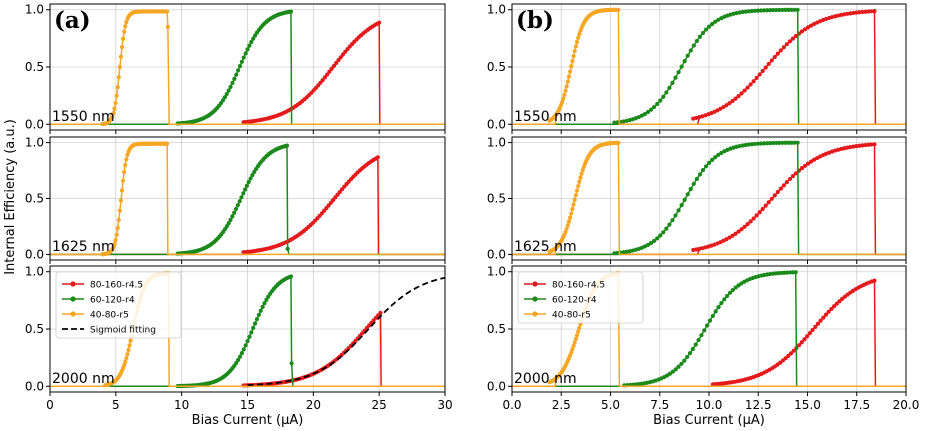 This screenshot has width=926, height=431. I want to click on y-axis-label: Internal Efficiency (a.u.), so click(10, 197).